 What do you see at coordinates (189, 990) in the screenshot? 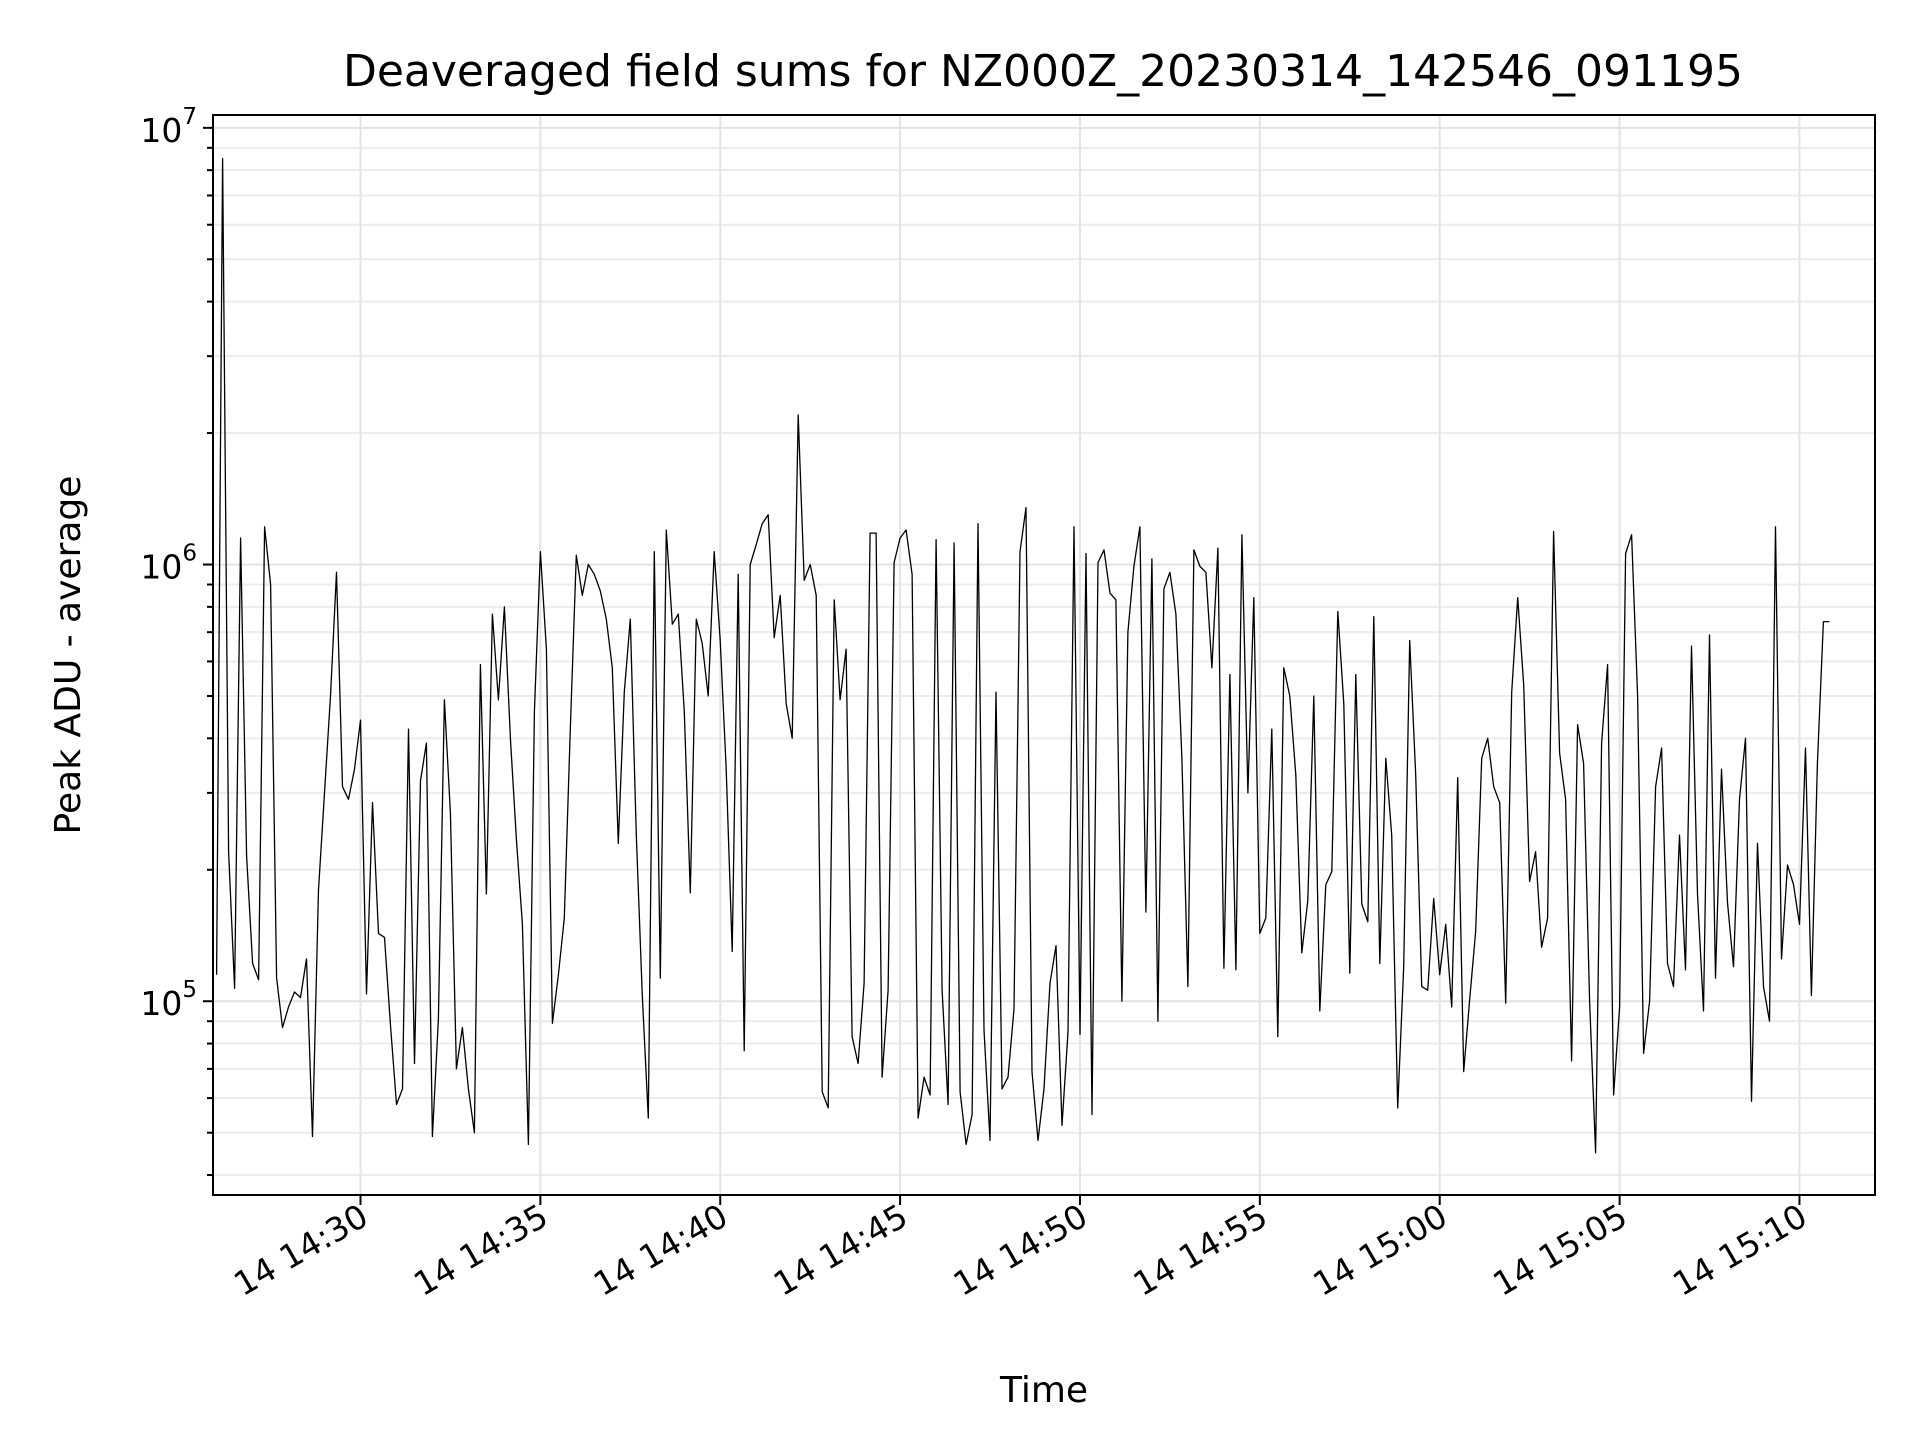
I see `y-tick-exponent: 5` at bounding box center [189, 990].